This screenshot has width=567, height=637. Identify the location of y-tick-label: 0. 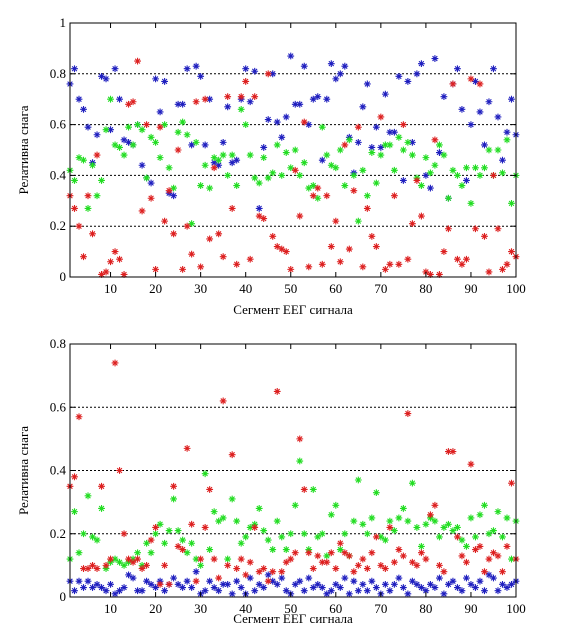
(63, 596).